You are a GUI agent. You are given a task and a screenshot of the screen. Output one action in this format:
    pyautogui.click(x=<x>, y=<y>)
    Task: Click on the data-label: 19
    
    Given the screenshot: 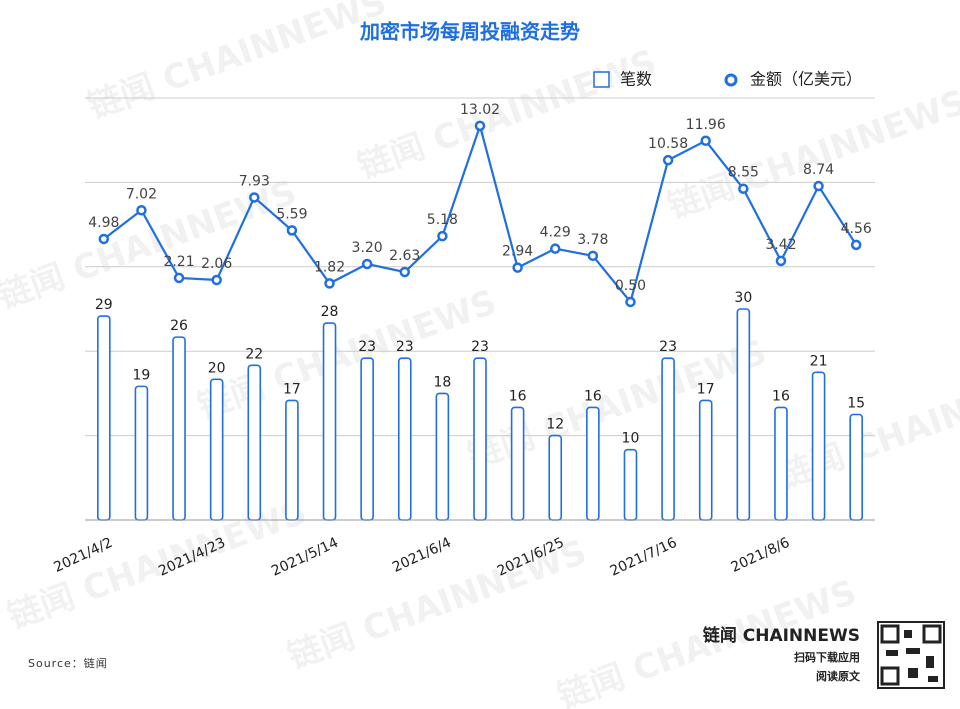 What is the action you would take?
    pyautogui.click(x=142, y=375)
    